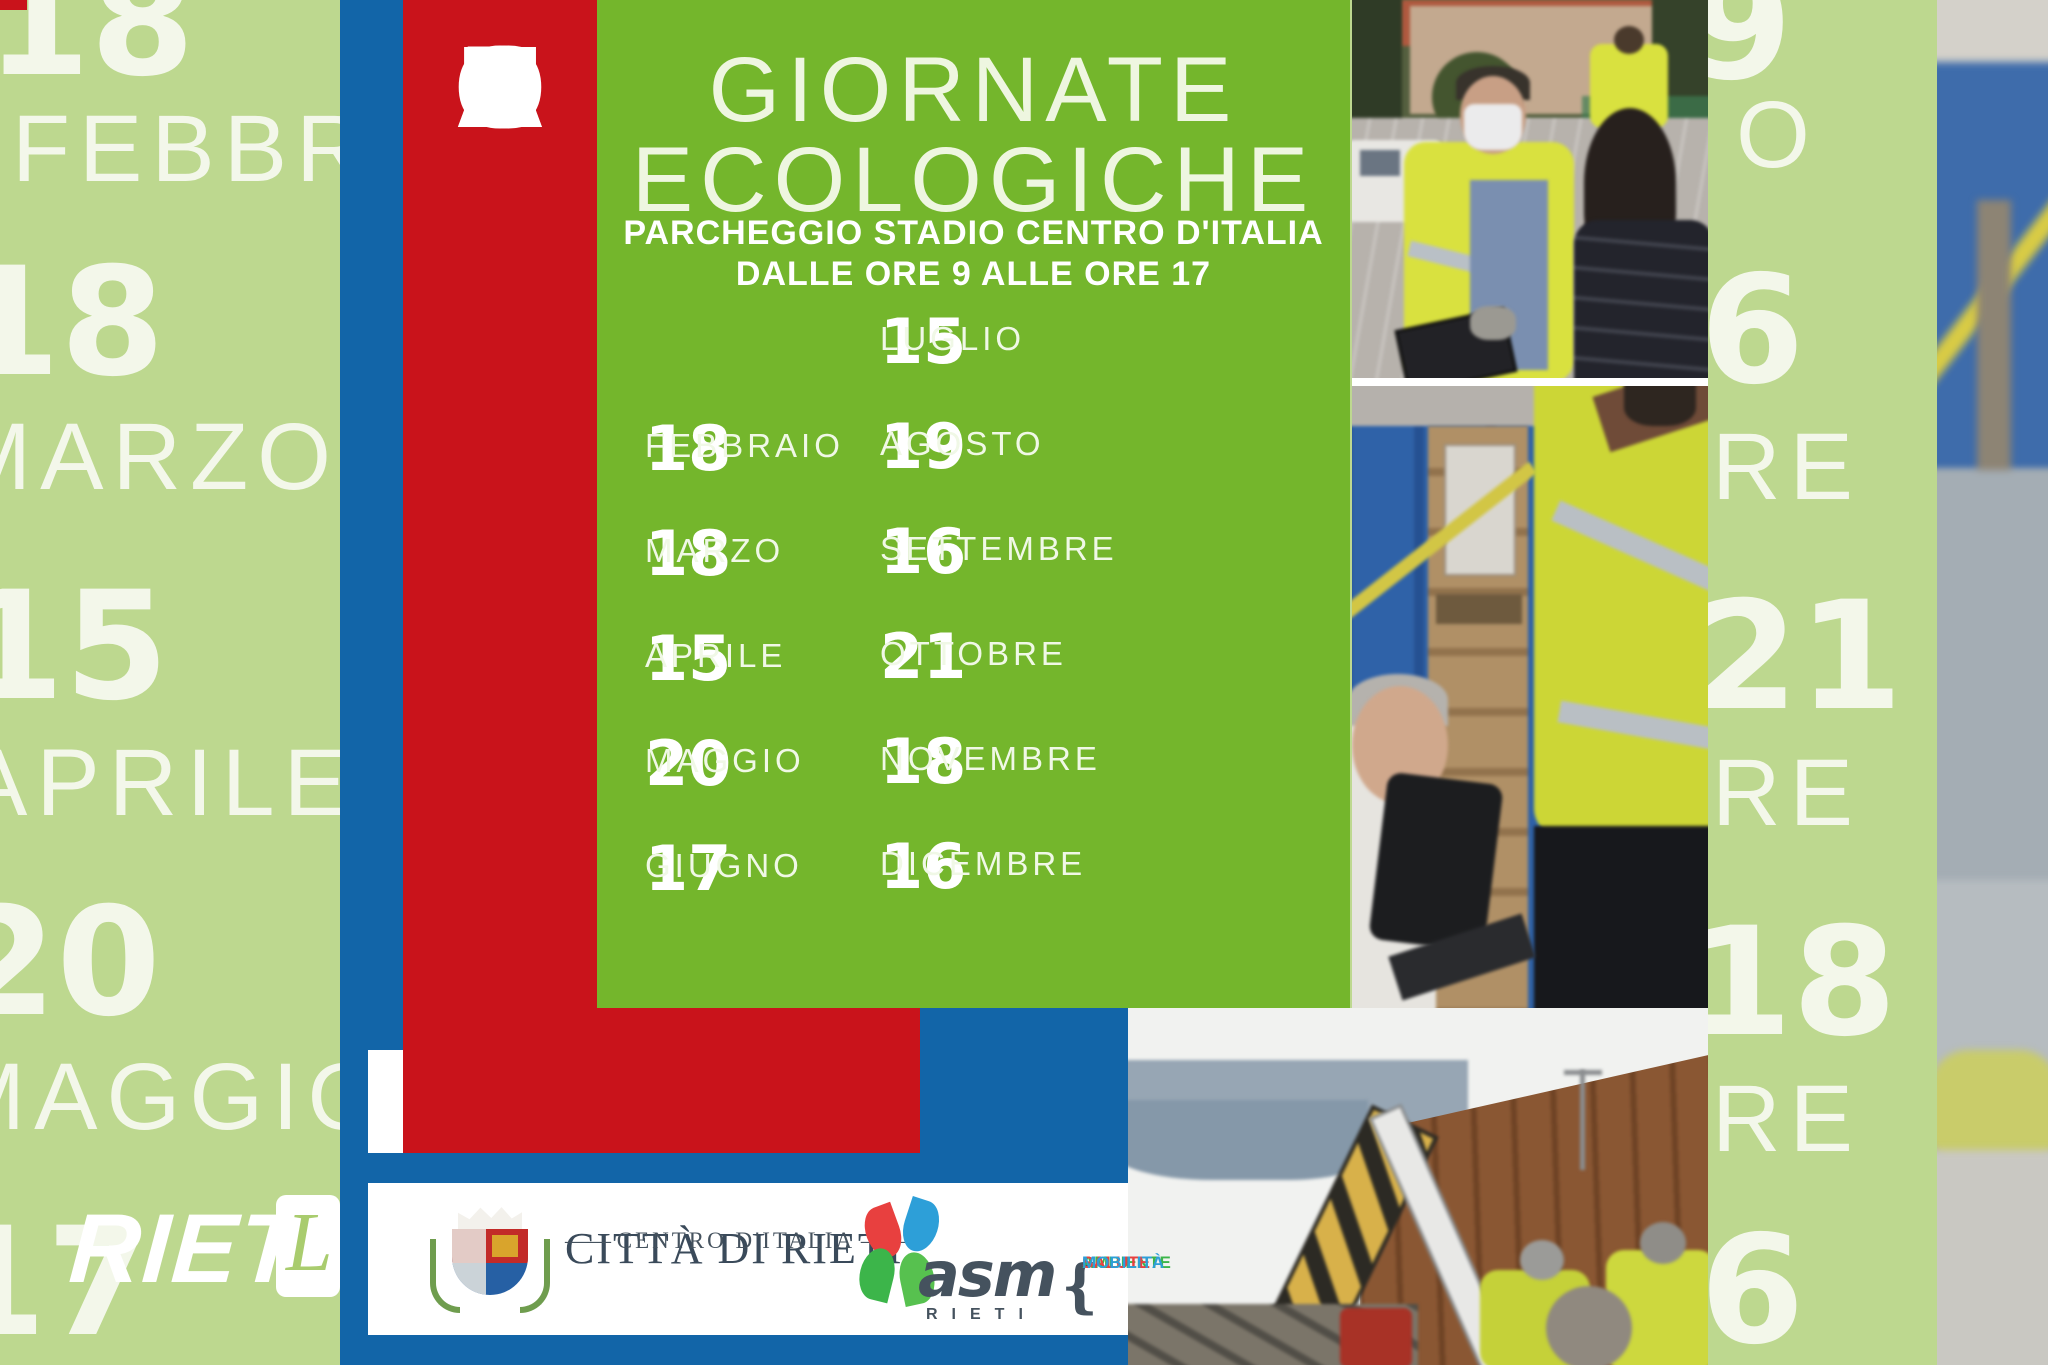  I want to click on red-lower-block, so click(661, 1080).